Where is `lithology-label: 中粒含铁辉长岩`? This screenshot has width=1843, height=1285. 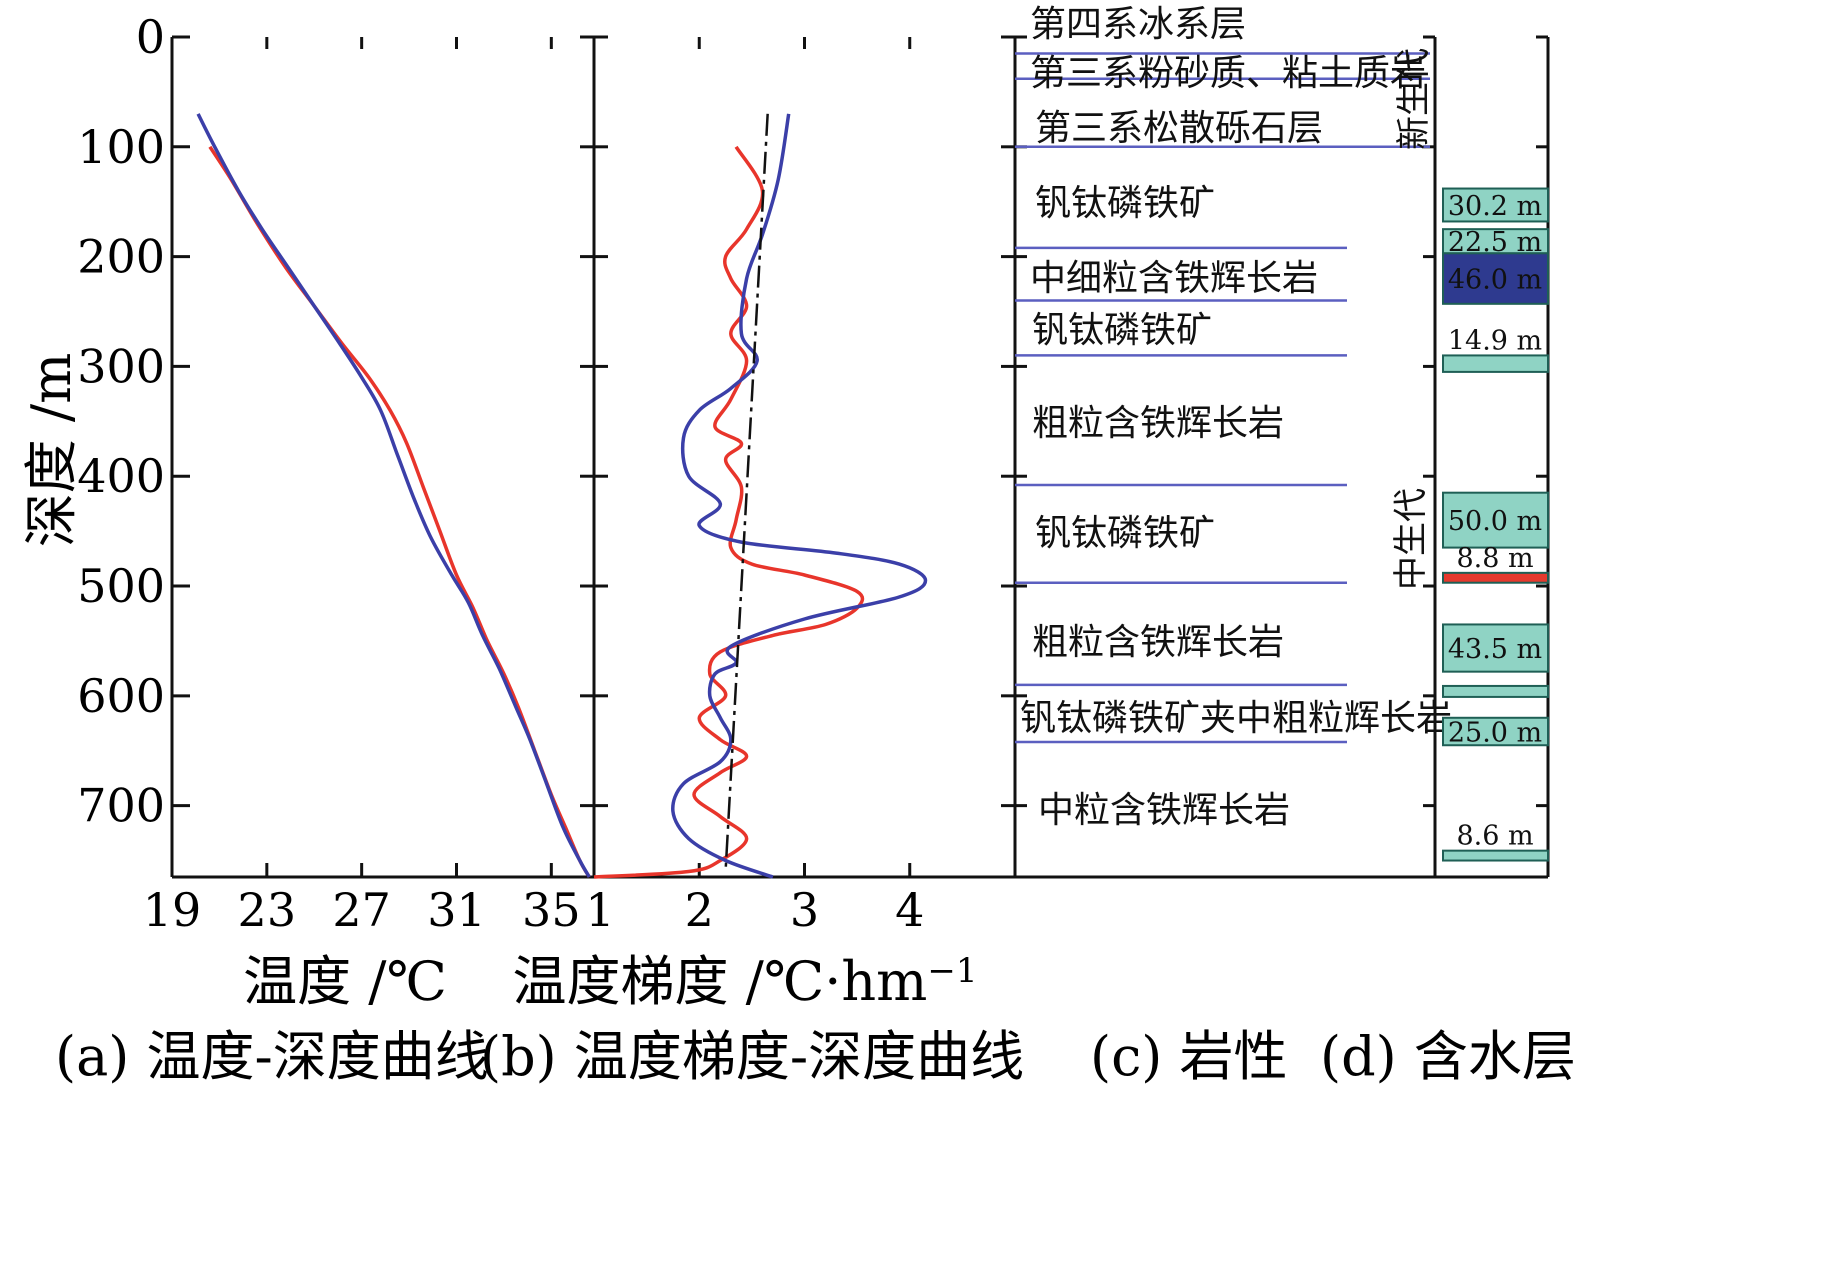 lithology-label: 中粒含铁辉长岩 is located at coordinates (1164, 810).